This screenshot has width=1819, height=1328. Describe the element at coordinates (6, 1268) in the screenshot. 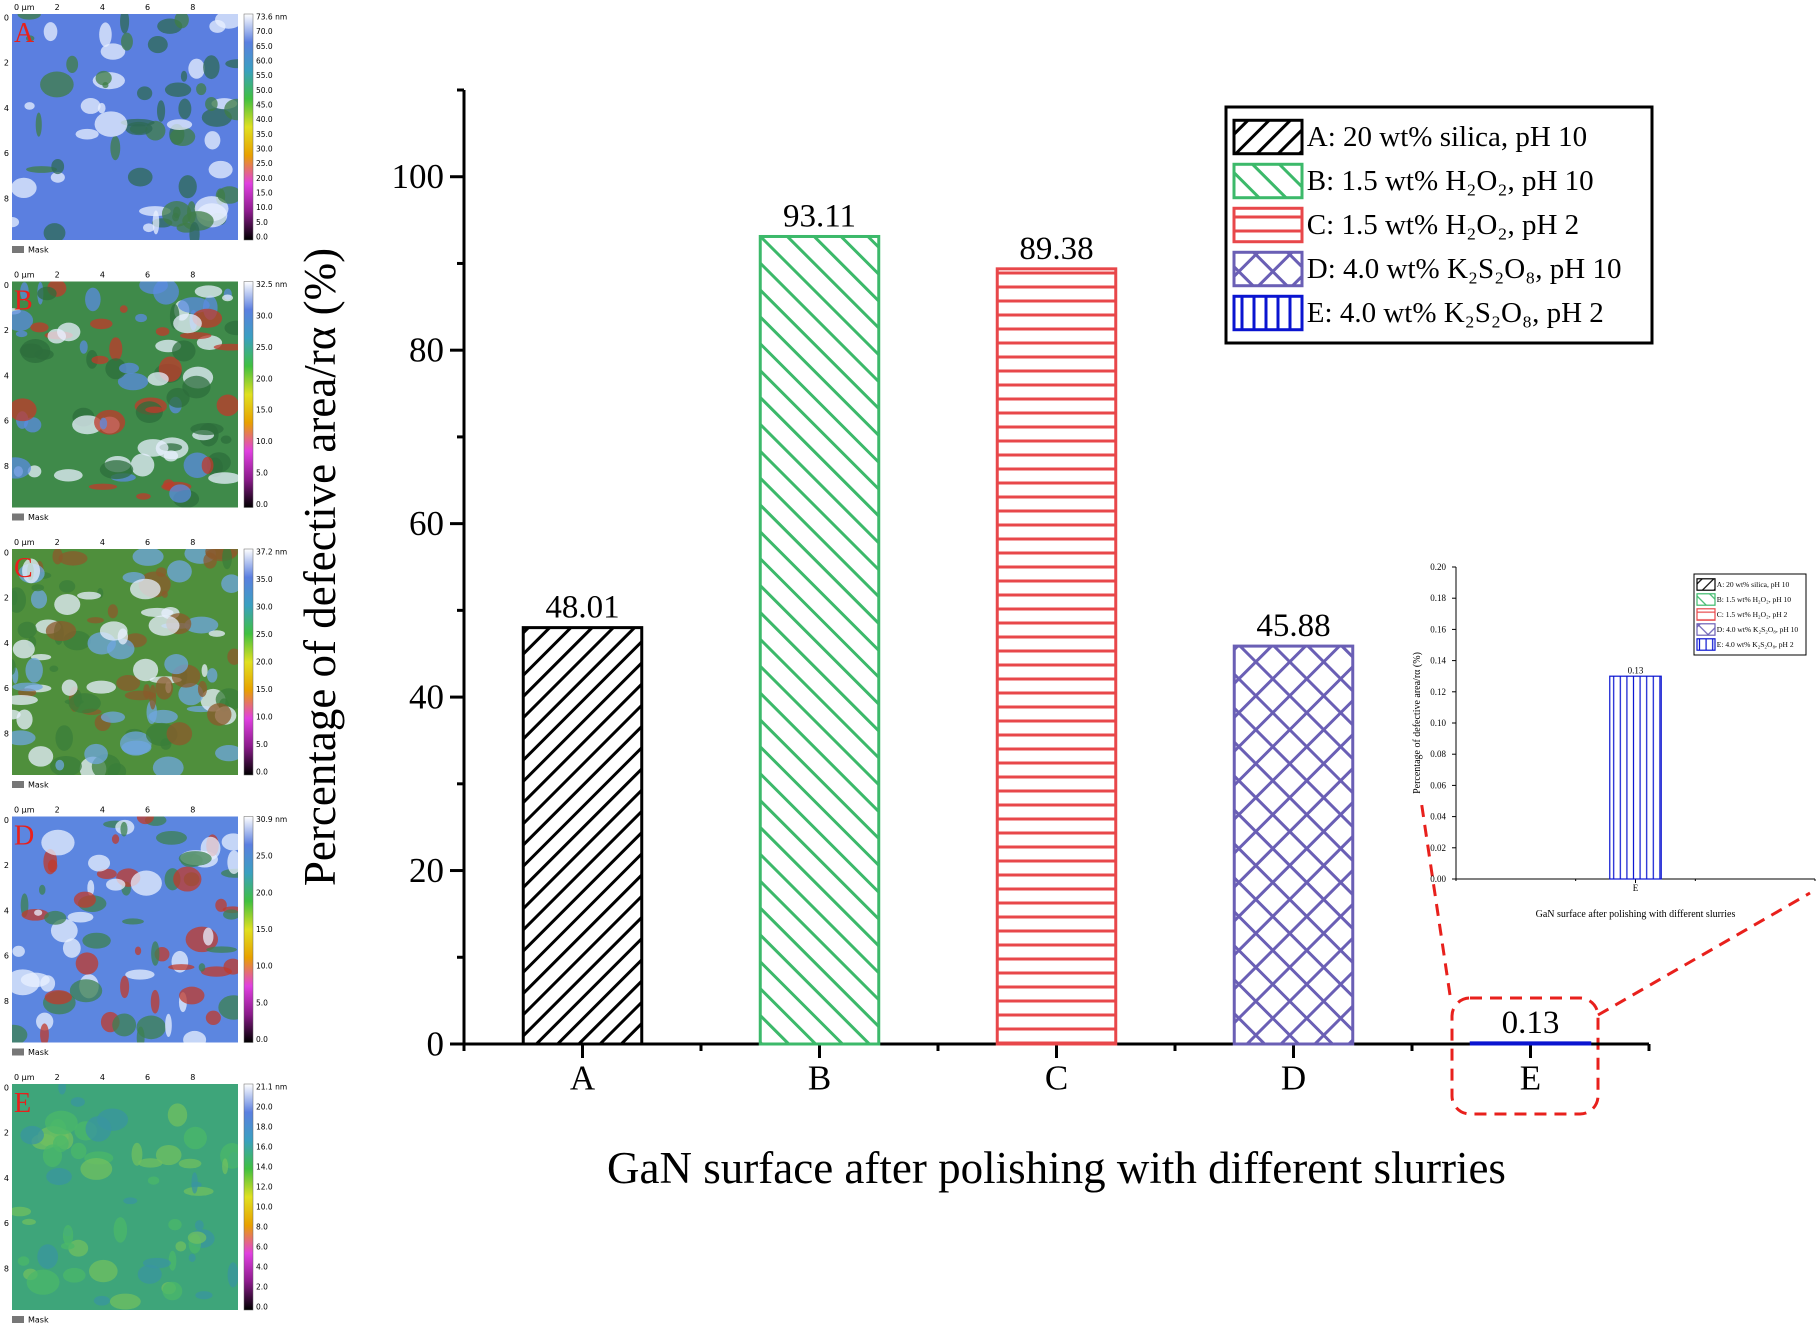

I see `afm-y-label: 8` at that location.